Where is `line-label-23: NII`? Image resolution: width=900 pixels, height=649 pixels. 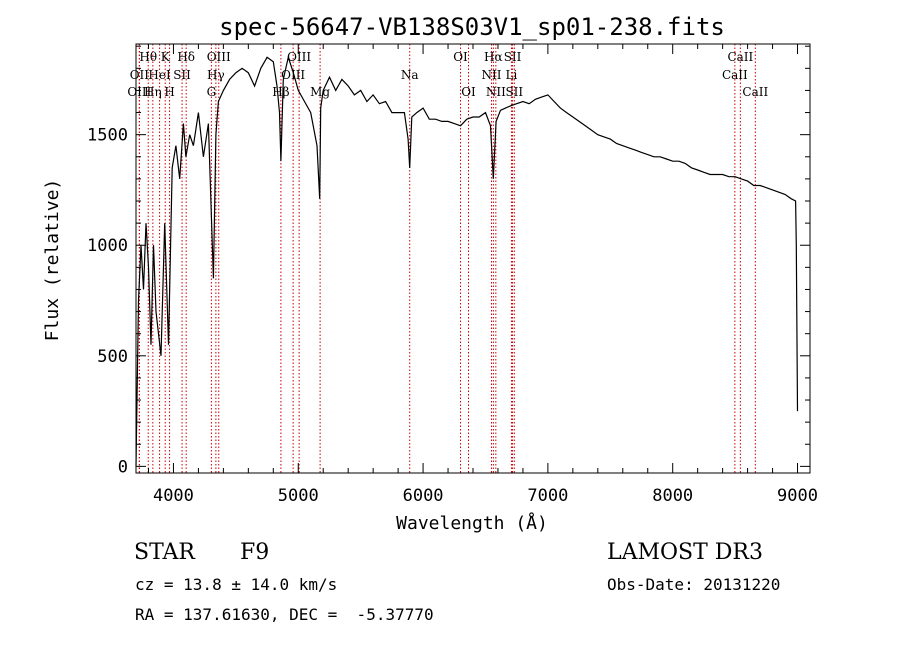 line-label-23: NII is located at coordinates (496, 92).